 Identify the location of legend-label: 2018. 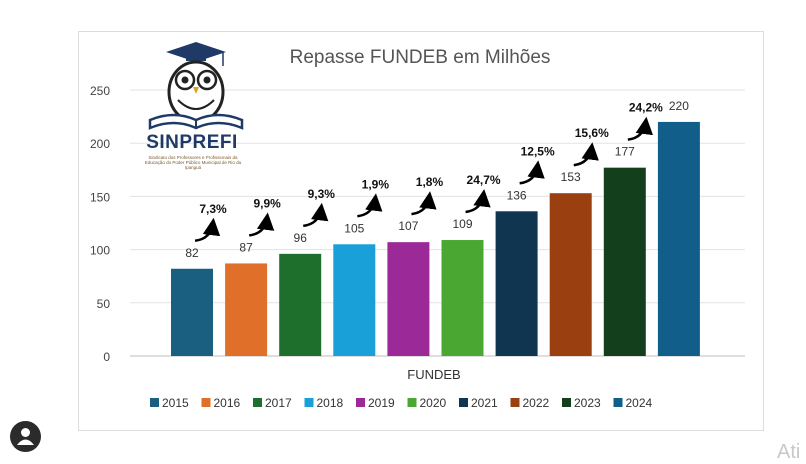
(330, 403).